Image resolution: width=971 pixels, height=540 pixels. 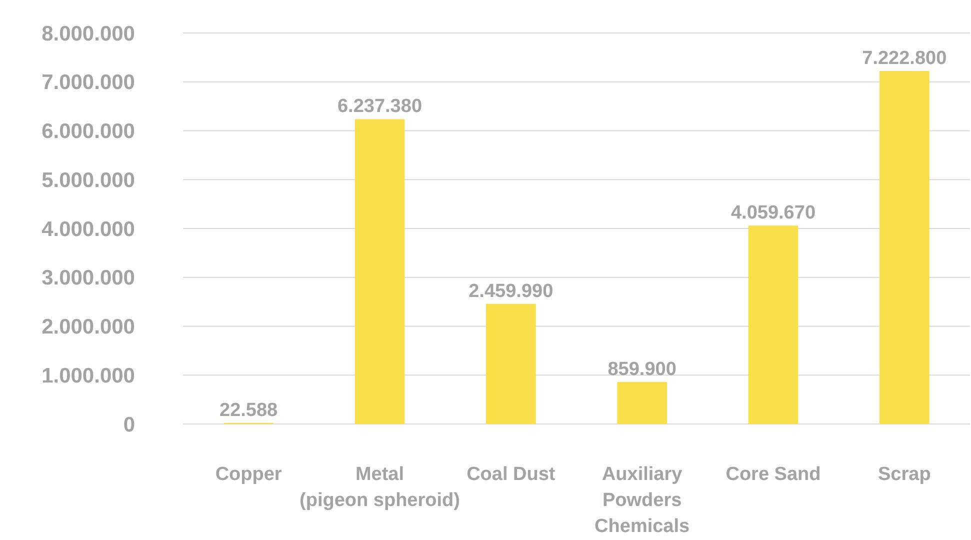 What do you see at coordinates (248, 474) in the screenshot?
I see `x-tick-label: Copper` at bounding box center [248, 474].